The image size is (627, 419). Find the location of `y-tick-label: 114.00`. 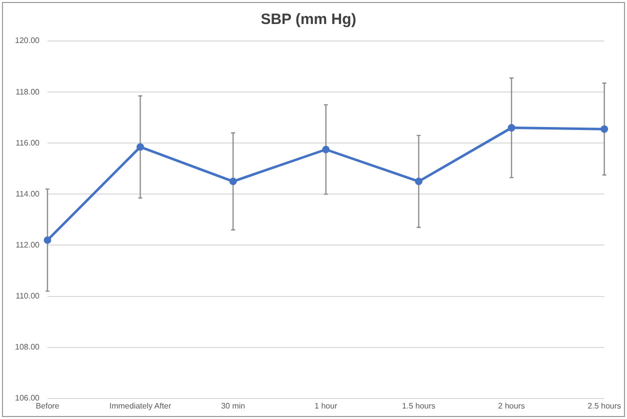

y-tick-label: 114.00 is located at coordinates (28, 193).